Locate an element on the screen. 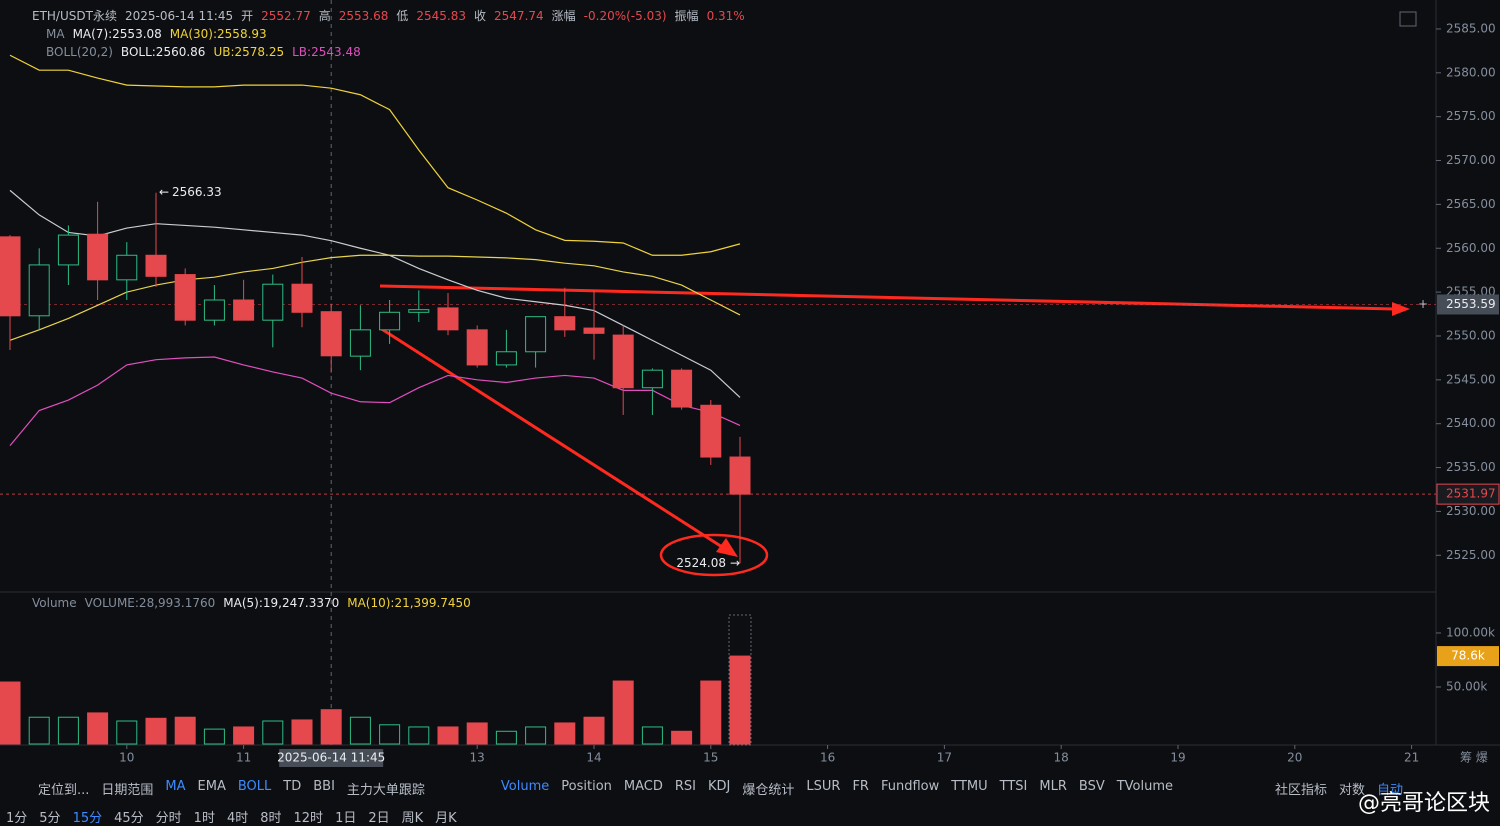  interval-bar: 1分 5分 15分 45分 分时 1时 4时 8时 12时 1日 2日 周K 月K is located at coordinates (234, 816).